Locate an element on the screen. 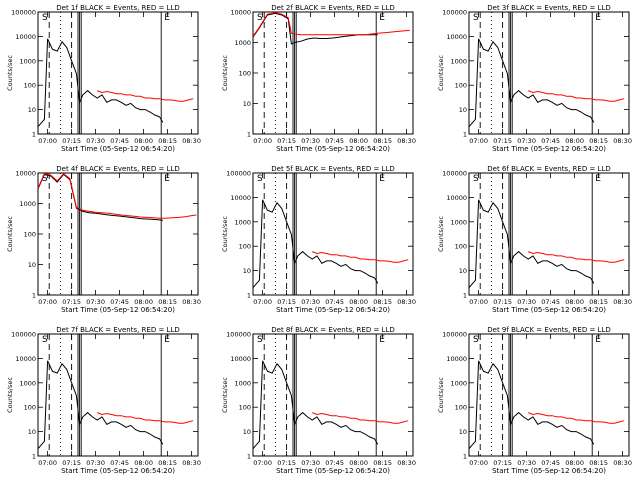 This screenshot has width=640, height=484. det-4f-end-mark: E is located at coordinates (167, 179).